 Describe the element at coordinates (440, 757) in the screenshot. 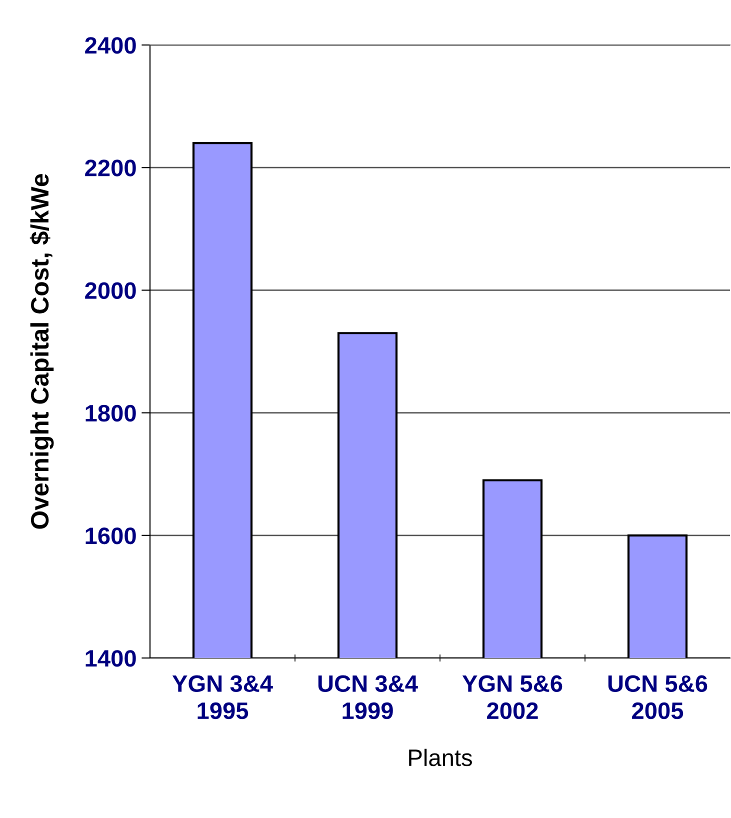

I see `x-axis-title: Plants` at that location.